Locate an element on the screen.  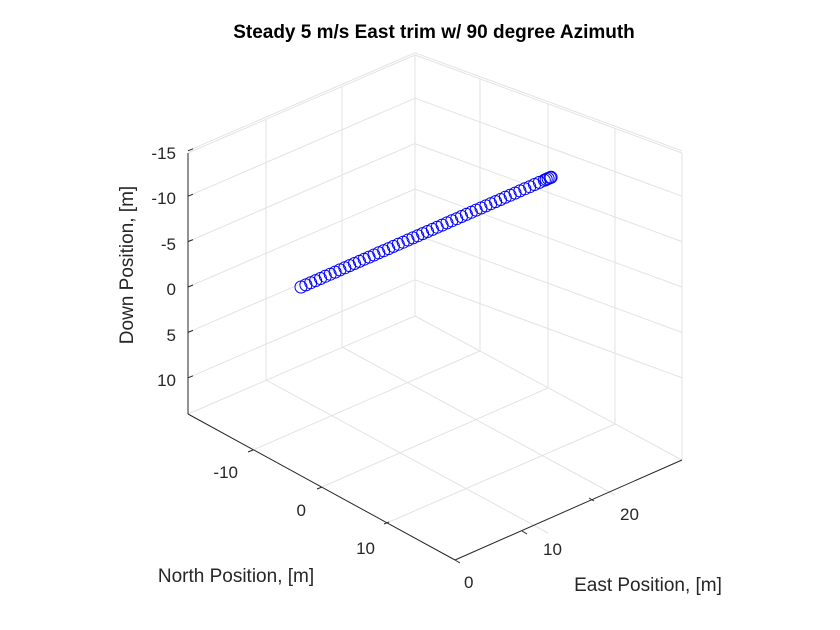
axis-tick-marks is located at coordinates (421, 506).